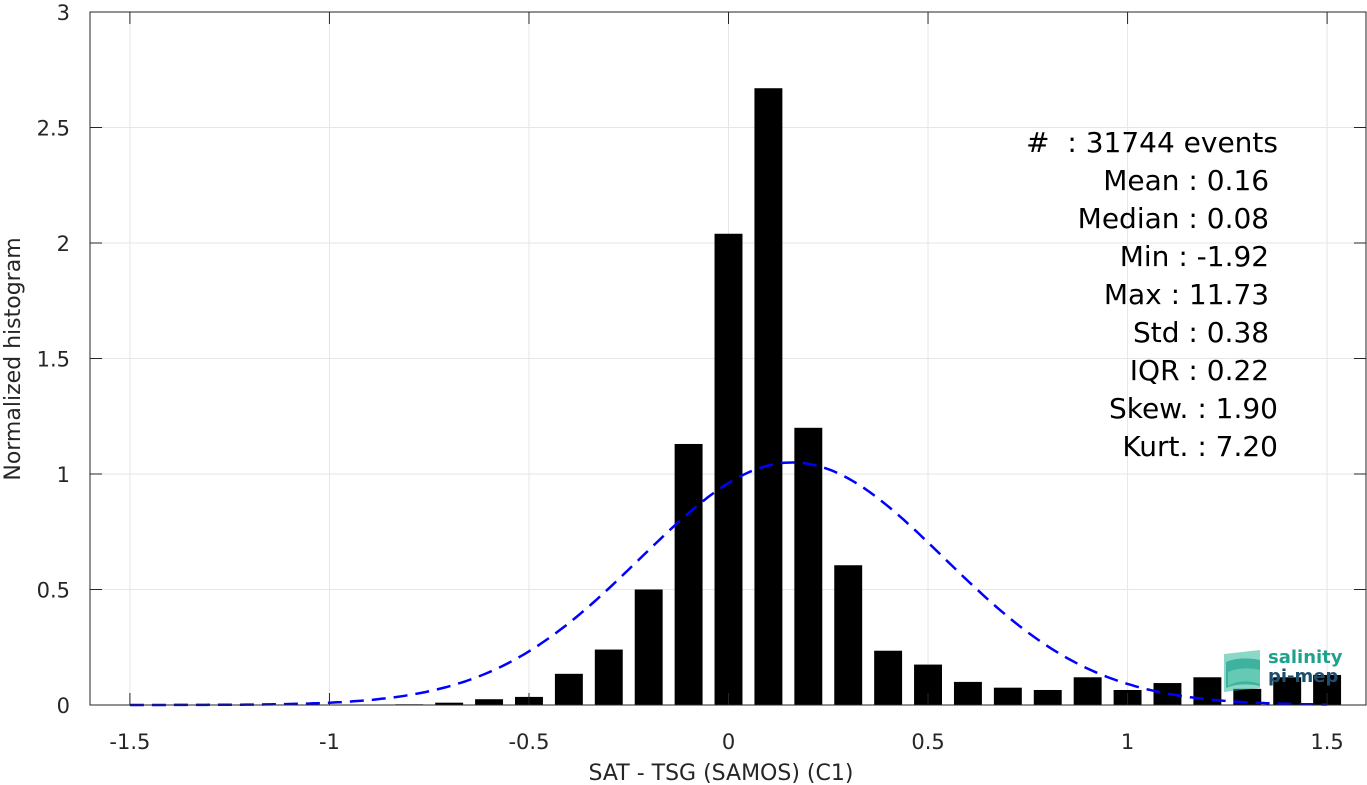 The width and height of the screenshot is (1367, 785). Describe the element at coordinates (1305, 657) in the screenshot. I see `logo-line1: salinity` at that location.